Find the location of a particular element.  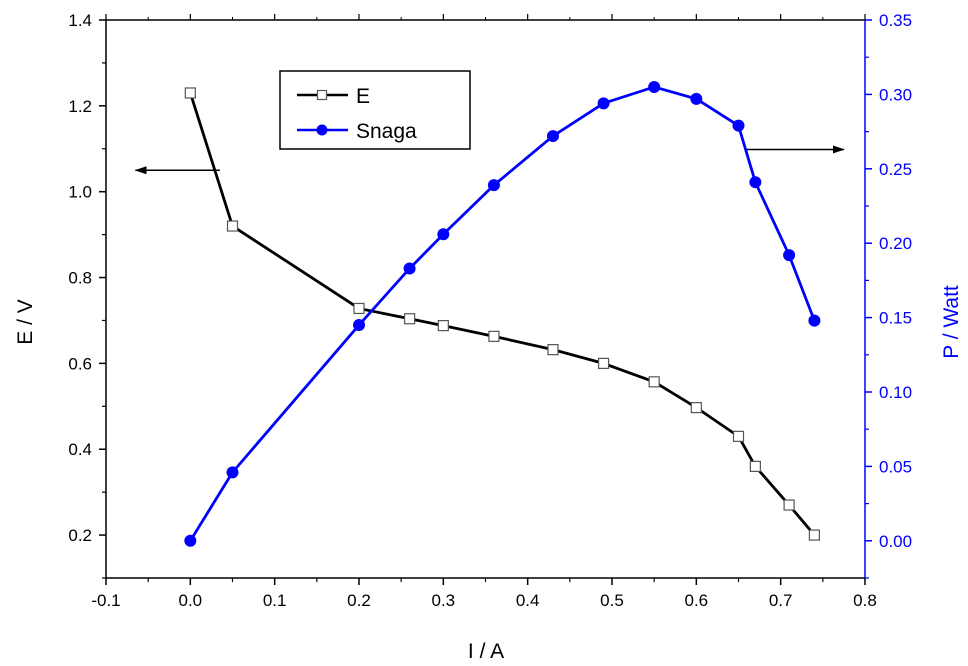

x-tick-label: -0.1 is located at coordinates (105, 600).